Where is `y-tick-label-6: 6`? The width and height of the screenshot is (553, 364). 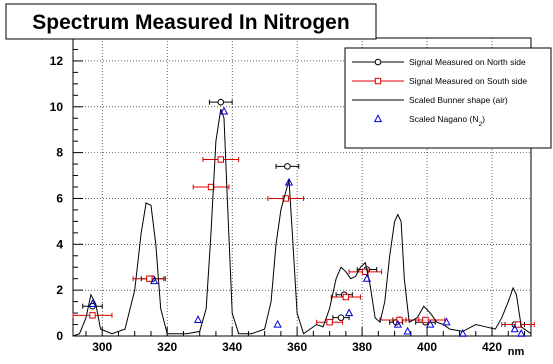 y-tick-label-6: 6 is located at coordinates (59, 198).